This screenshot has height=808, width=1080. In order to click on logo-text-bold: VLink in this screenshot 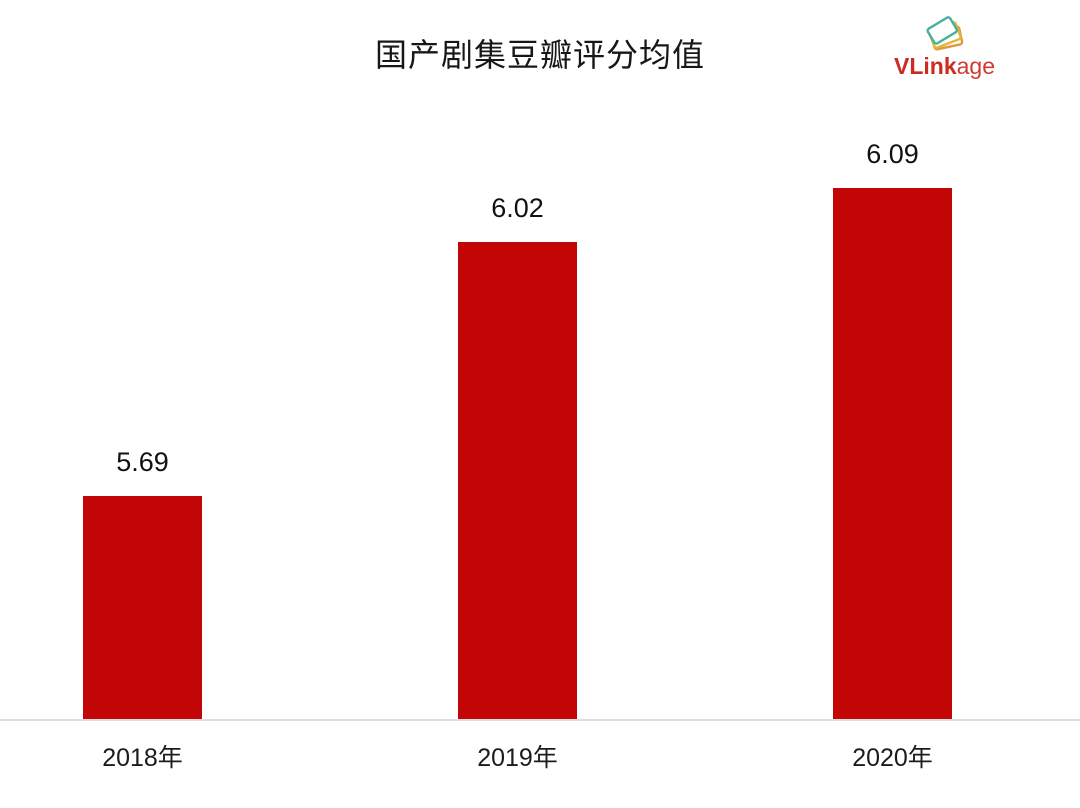, I will do `click(925, 66)`.